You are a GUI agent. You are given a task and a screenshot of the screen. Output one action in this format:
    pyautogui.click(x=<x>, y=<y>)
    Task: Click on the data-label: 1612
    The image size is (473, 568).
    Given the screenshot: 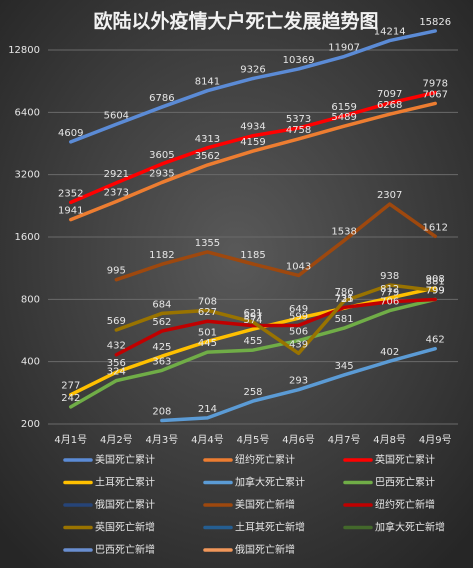 What is the action you would take?
    pyautogui.click(x=434, y=227)
    